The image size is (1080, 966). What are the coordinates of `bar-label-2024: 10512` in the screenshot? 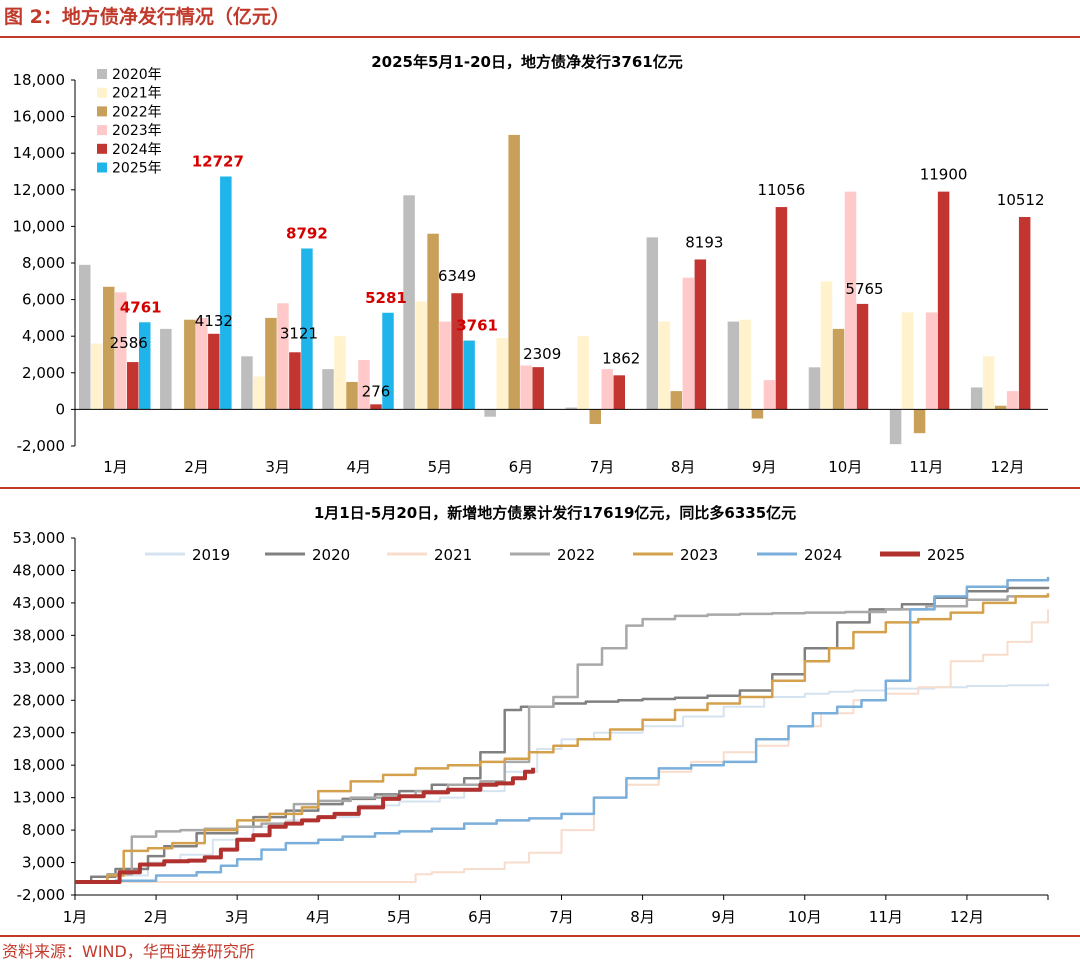 It's located at (1021, 200).